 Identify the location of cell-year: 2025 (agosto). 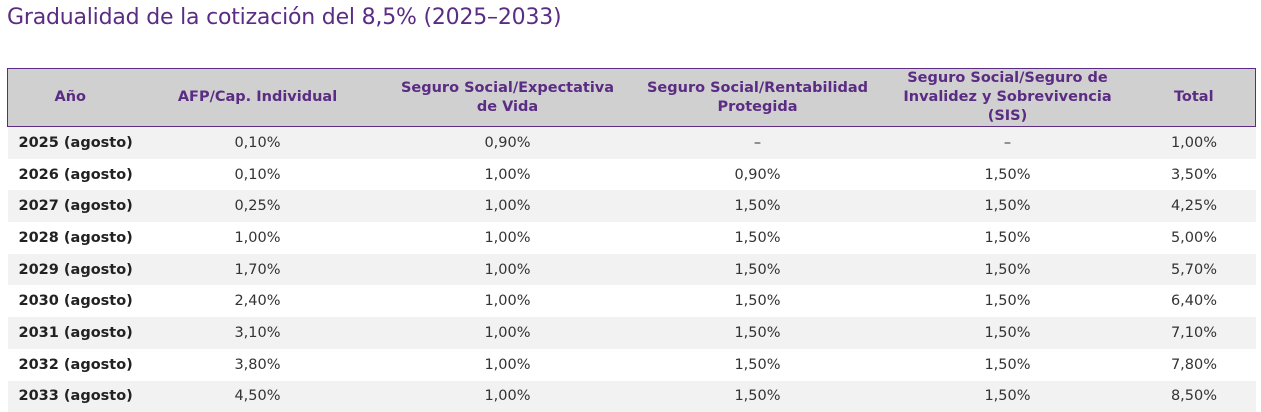
(75, 142).